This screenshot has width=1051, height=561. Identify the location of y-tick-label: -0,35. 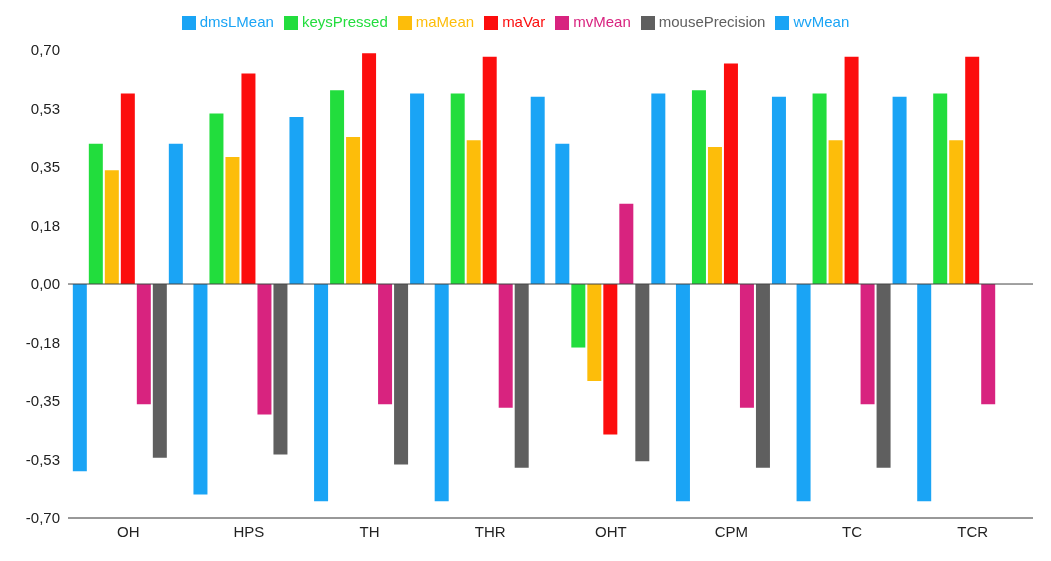
(42, 401).